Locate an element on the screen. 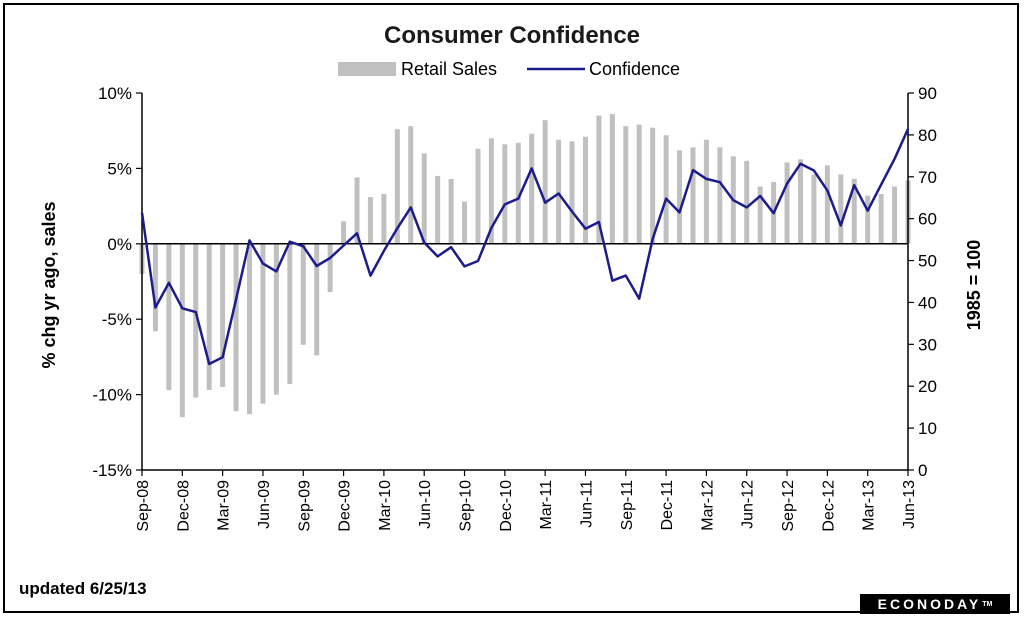 This screenshot has height=618, width=1024. x-tick-label: Mar-10 is located at coordinates (385, 505).